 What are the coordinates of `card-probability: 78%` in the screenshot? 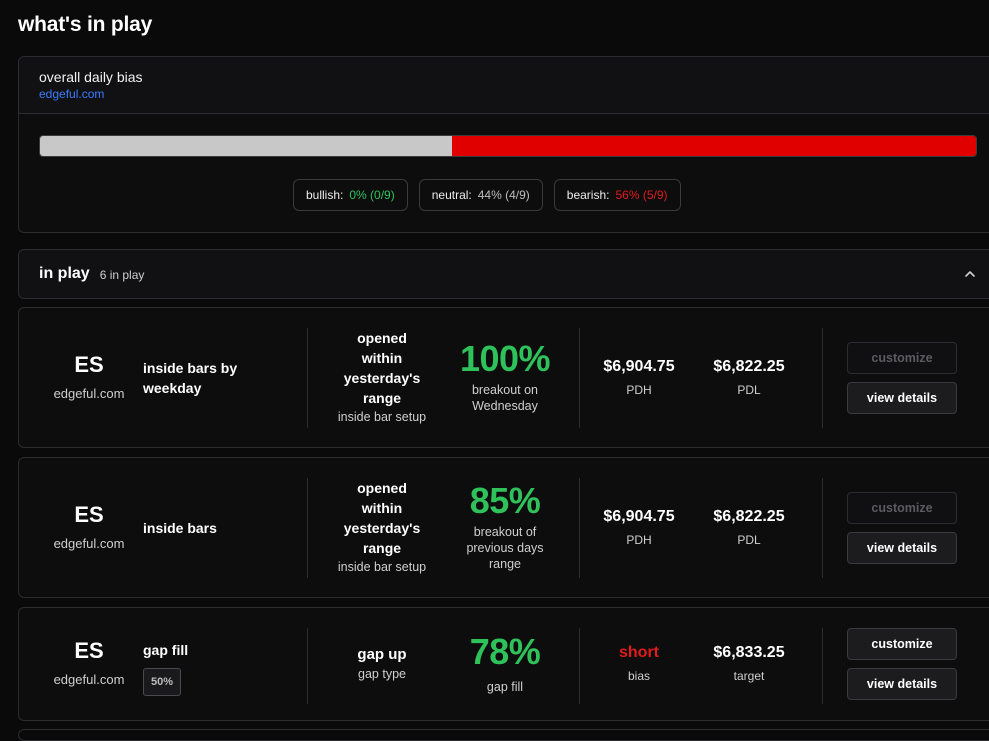 It's located at (505, 651).